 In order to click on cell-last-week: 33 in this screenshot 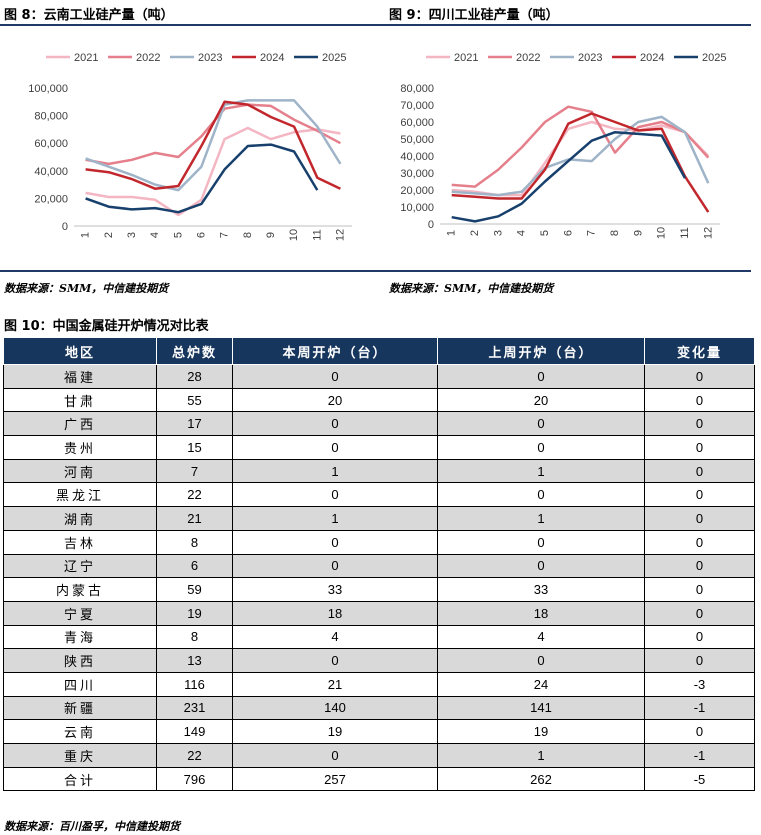, I will do `click(541, 589)`.